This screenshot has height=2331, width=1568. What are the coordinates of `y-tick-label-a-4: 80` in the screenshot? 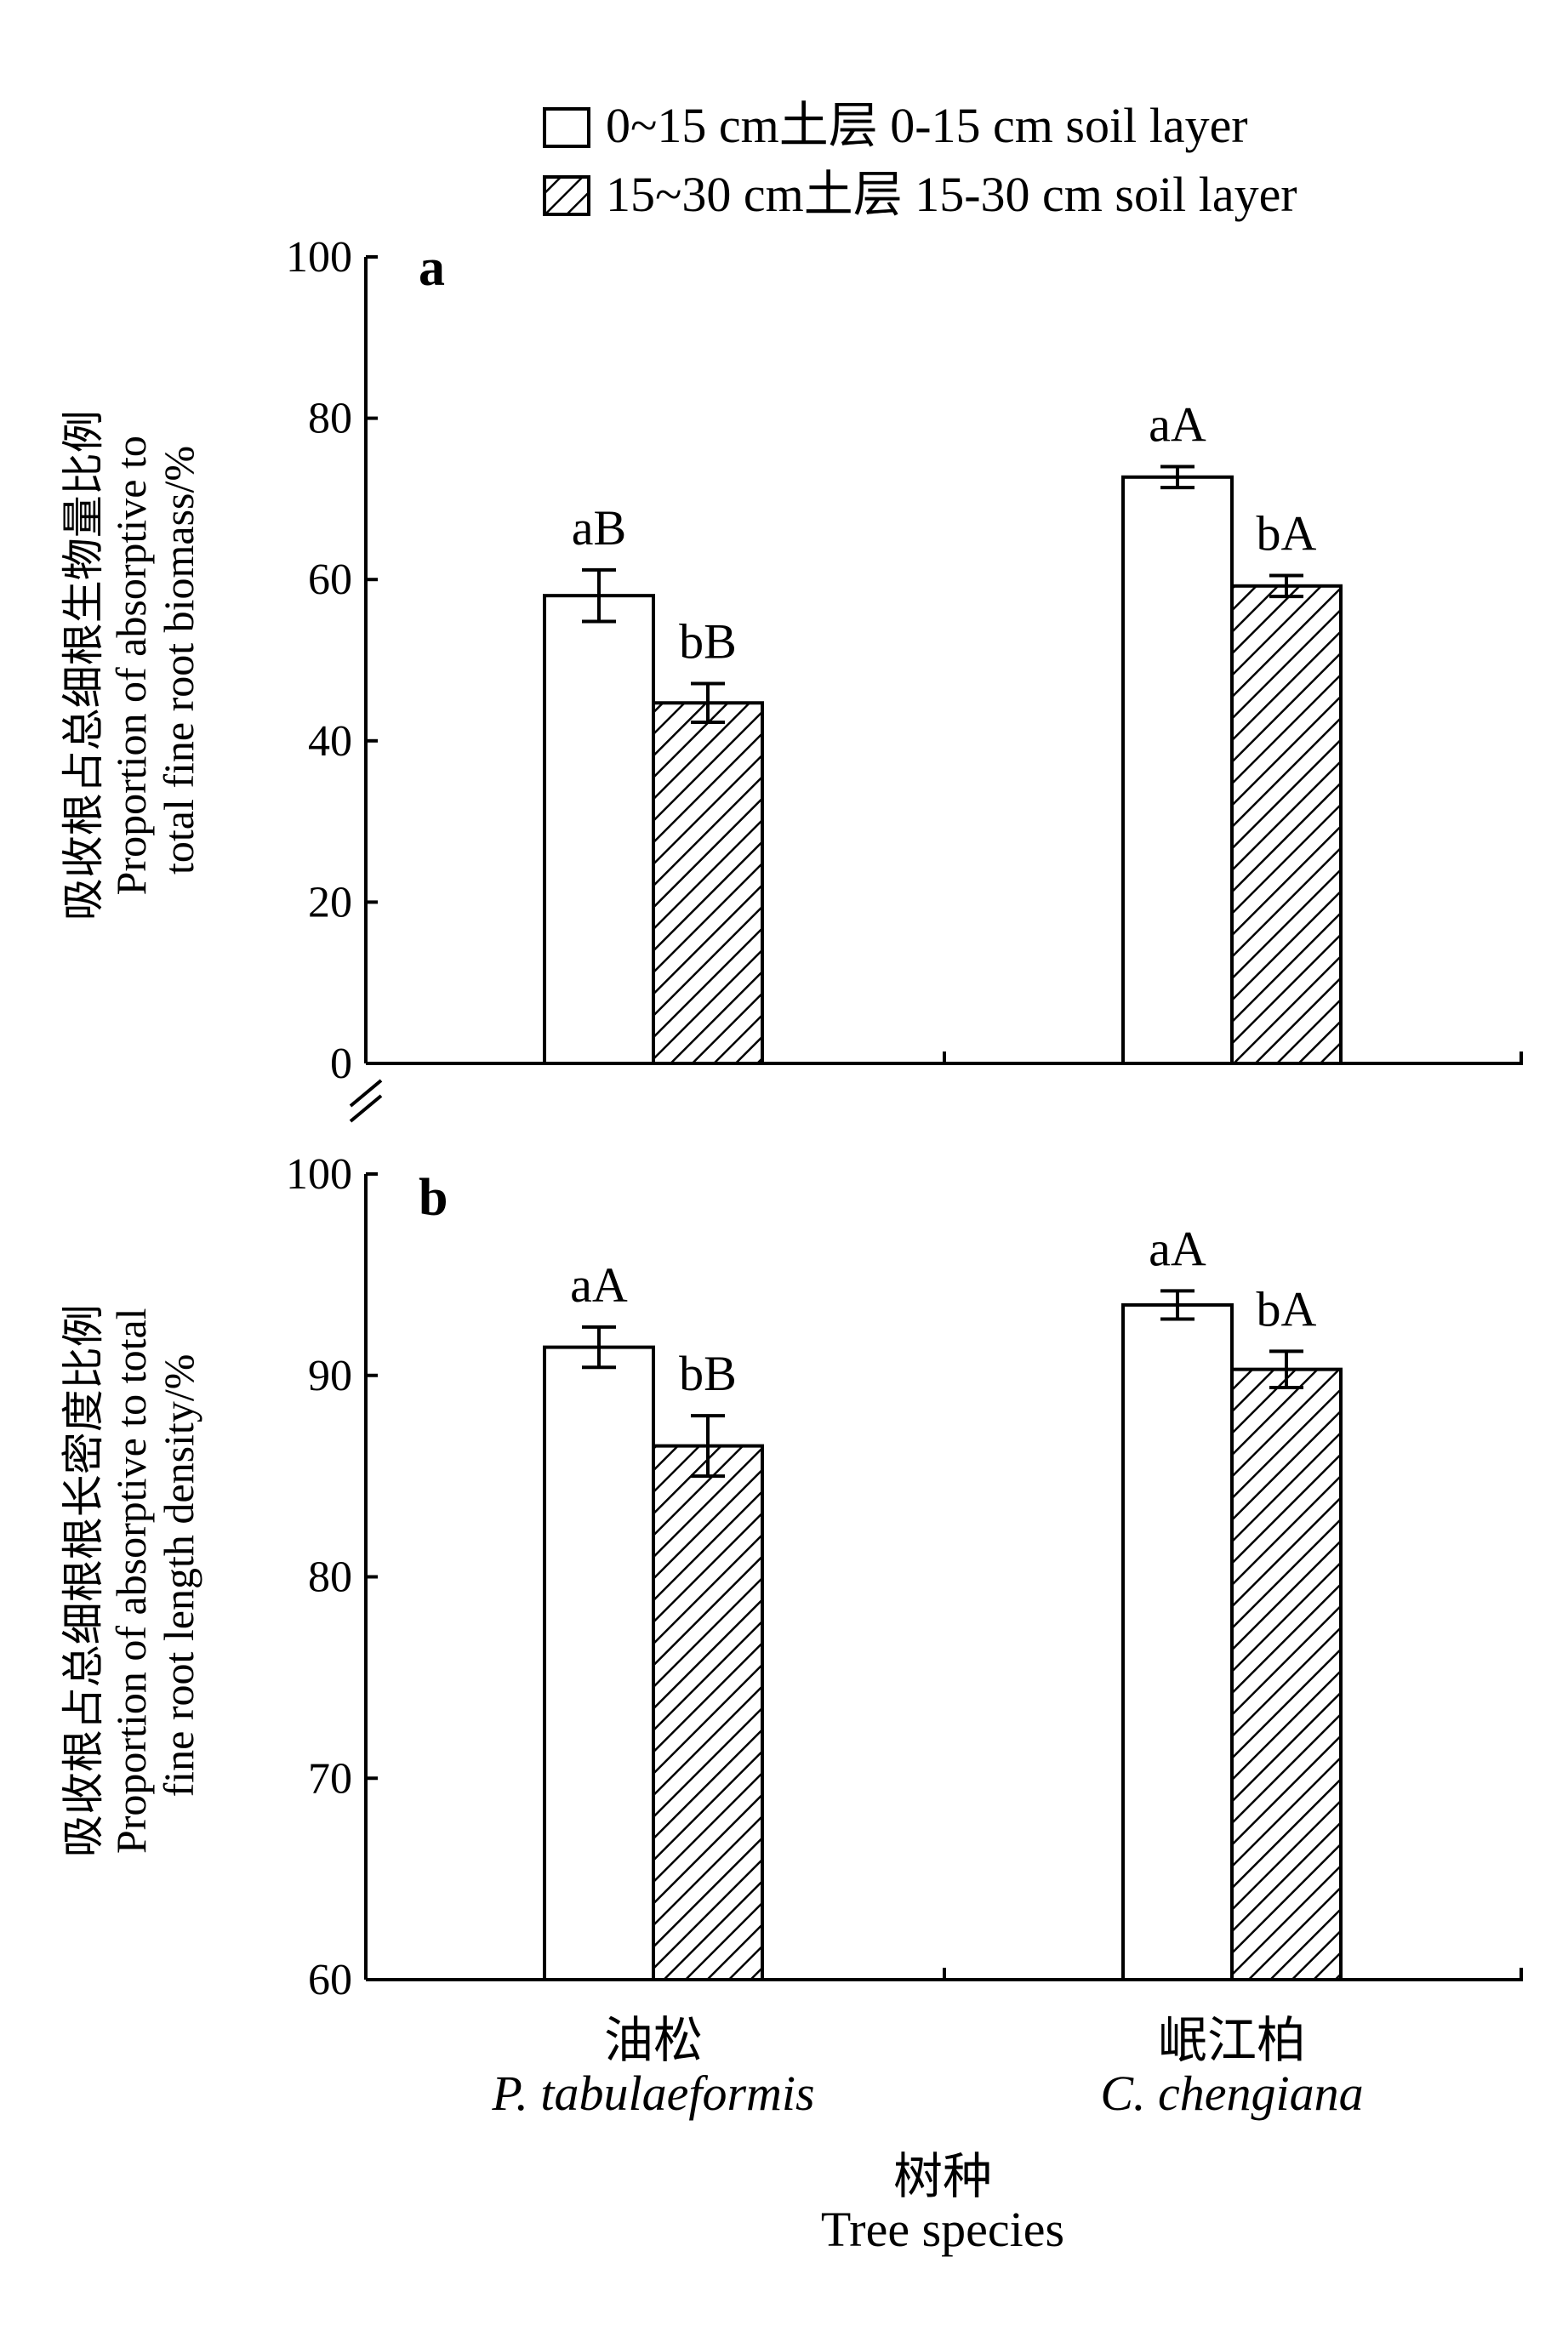 It's located at (330, 419).